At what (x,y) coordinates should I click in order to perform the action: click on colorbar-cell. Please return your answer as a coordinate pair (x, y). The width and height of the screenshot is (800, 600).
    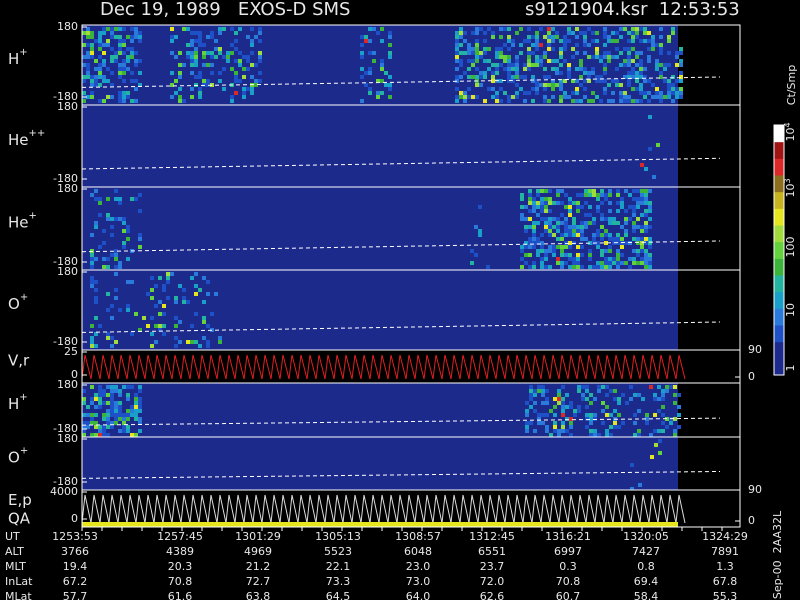
    Looking at the image, I should click on (779, 334).